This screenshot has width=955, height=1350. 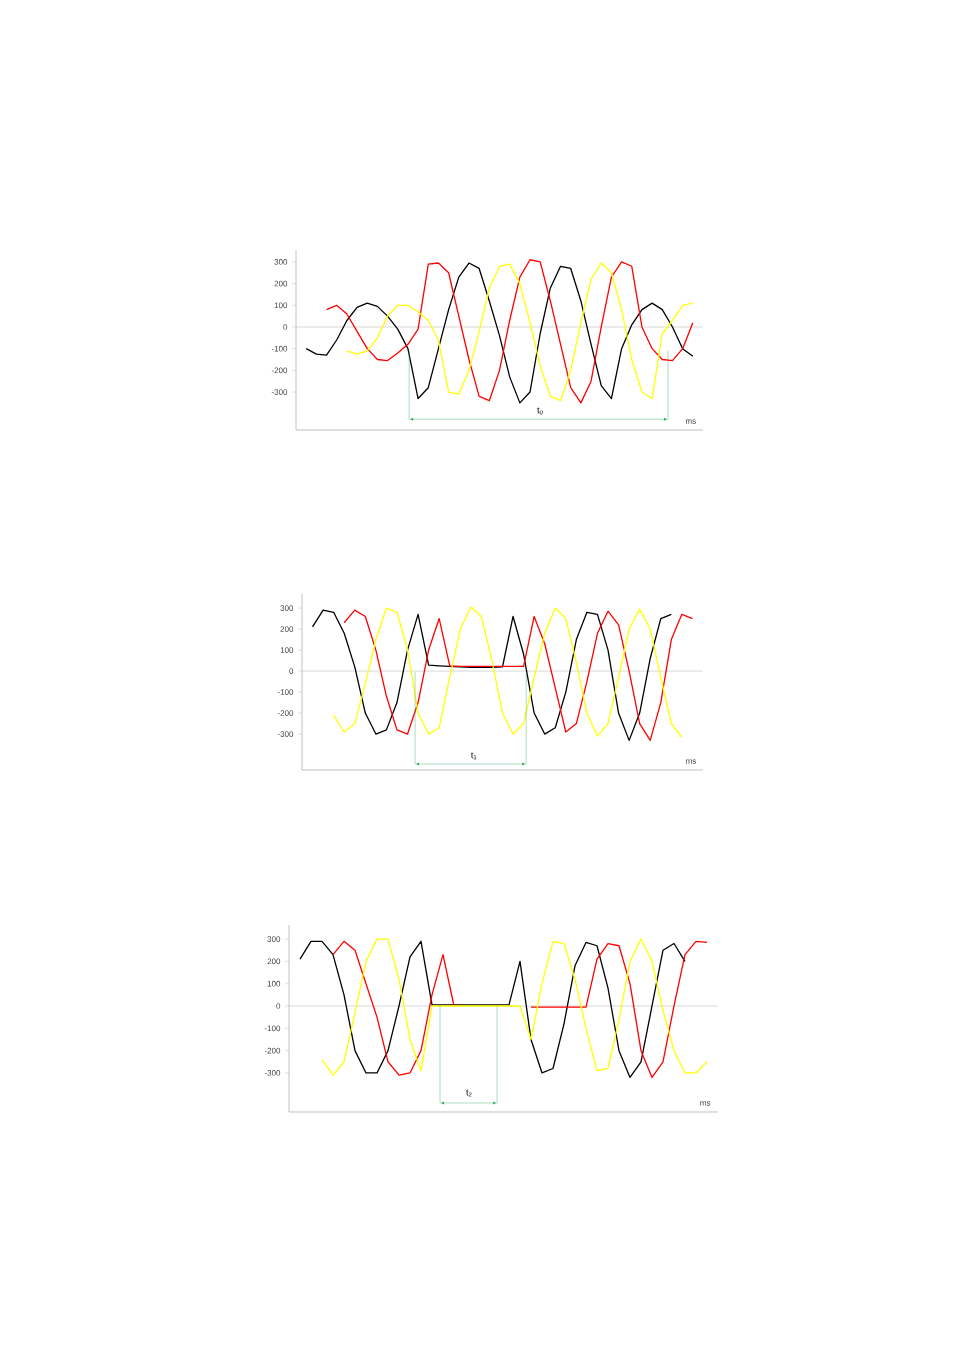 What do you see at coordinates (474, 756) in the screenshot?
I see `annotation: t$_{1}$` at bounding box center [474, 756].